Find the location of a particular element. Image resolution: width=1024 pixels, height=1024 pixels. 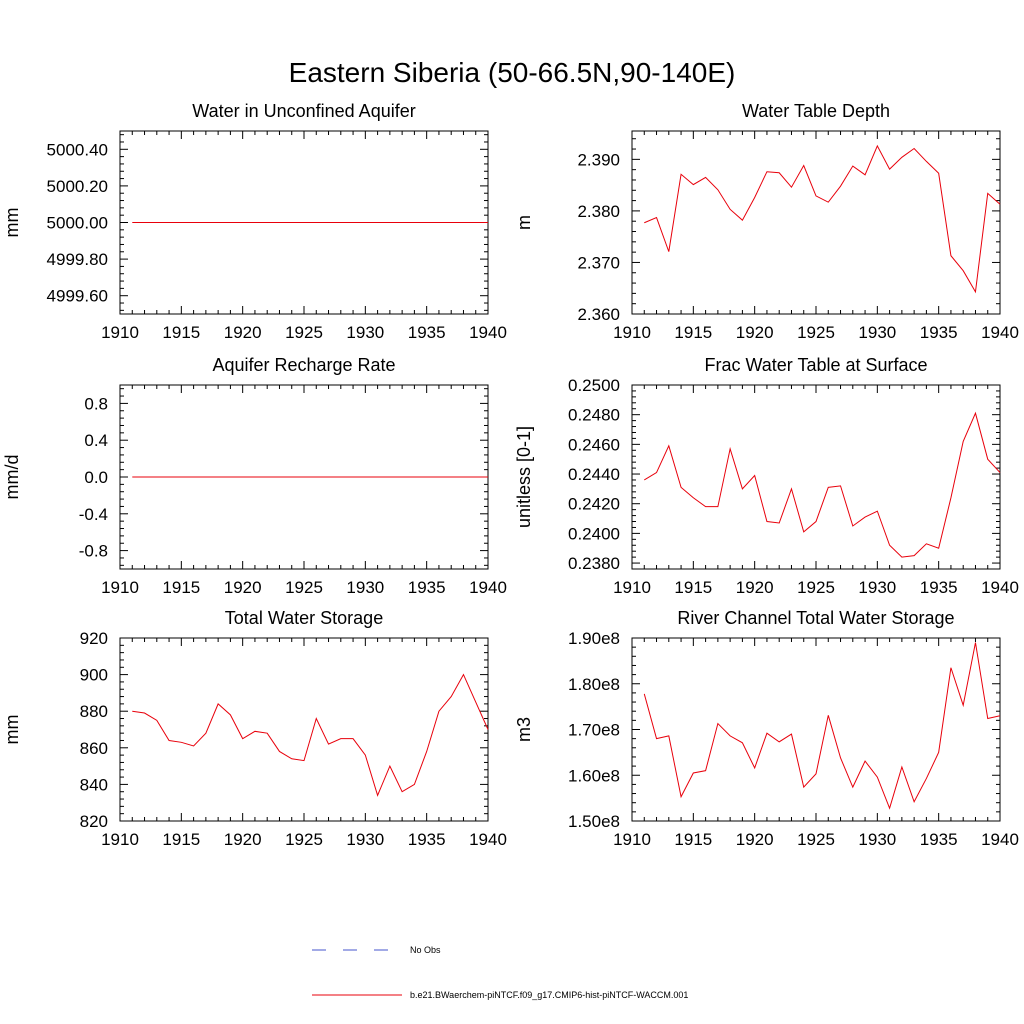

y-tick-label: 2.360 is located at coordinates (598, 314).